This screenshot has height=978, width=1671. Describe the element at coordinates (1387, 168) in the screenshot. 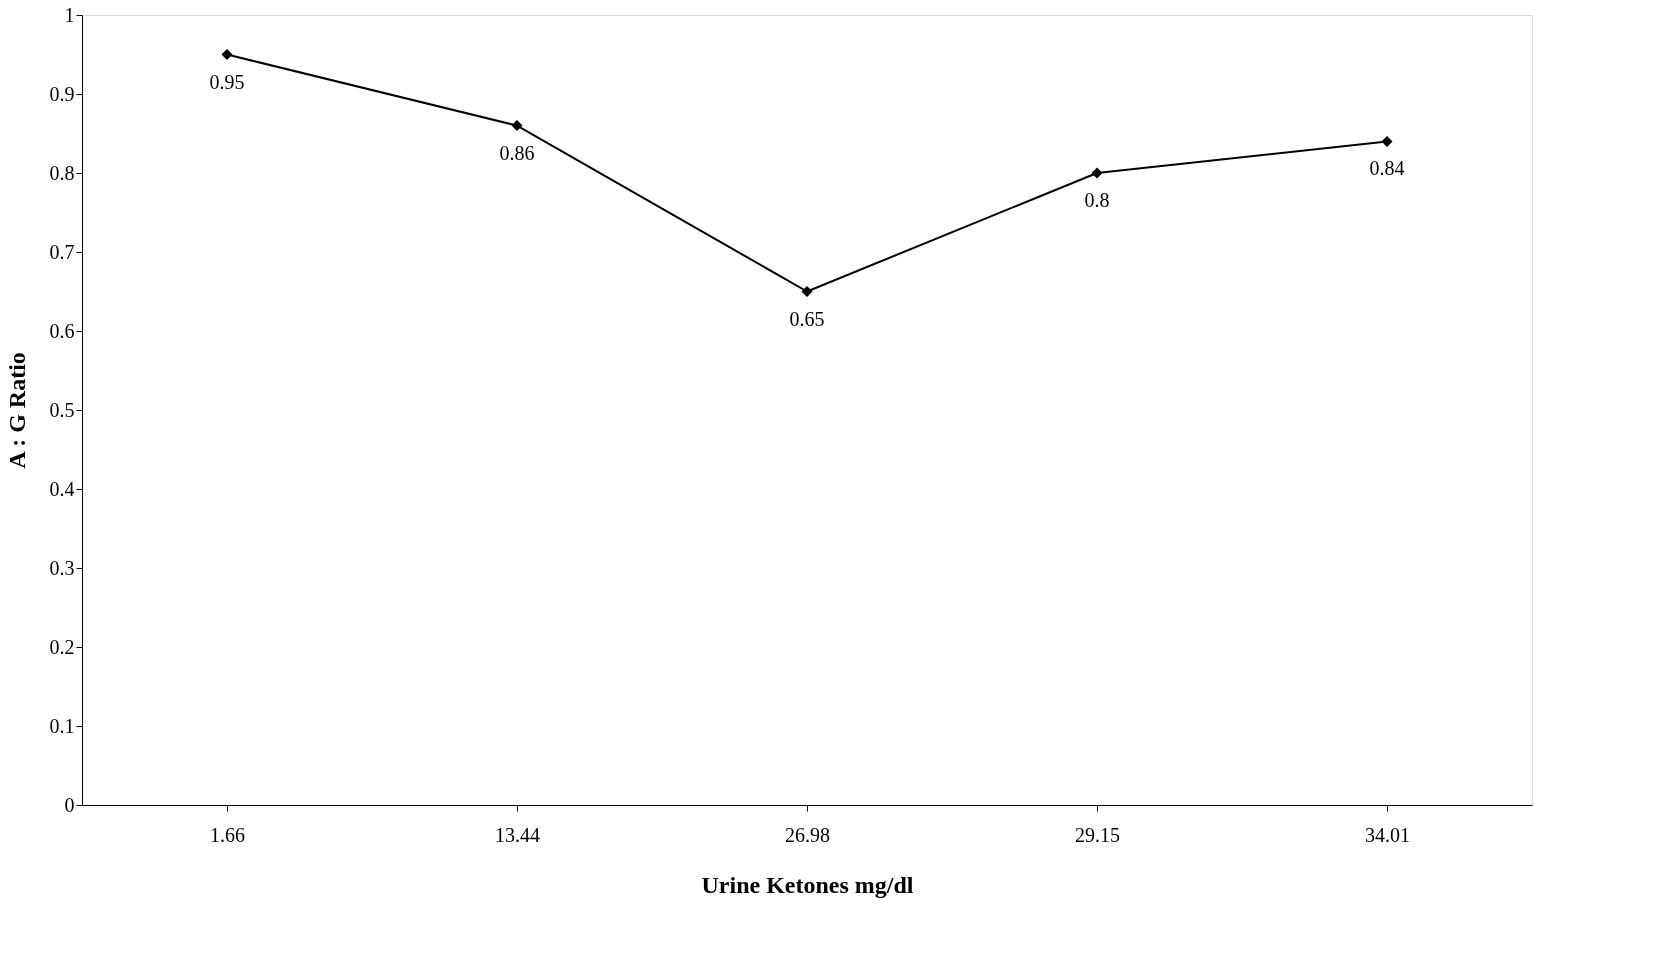

I see `data-label: 0.84` at that location.